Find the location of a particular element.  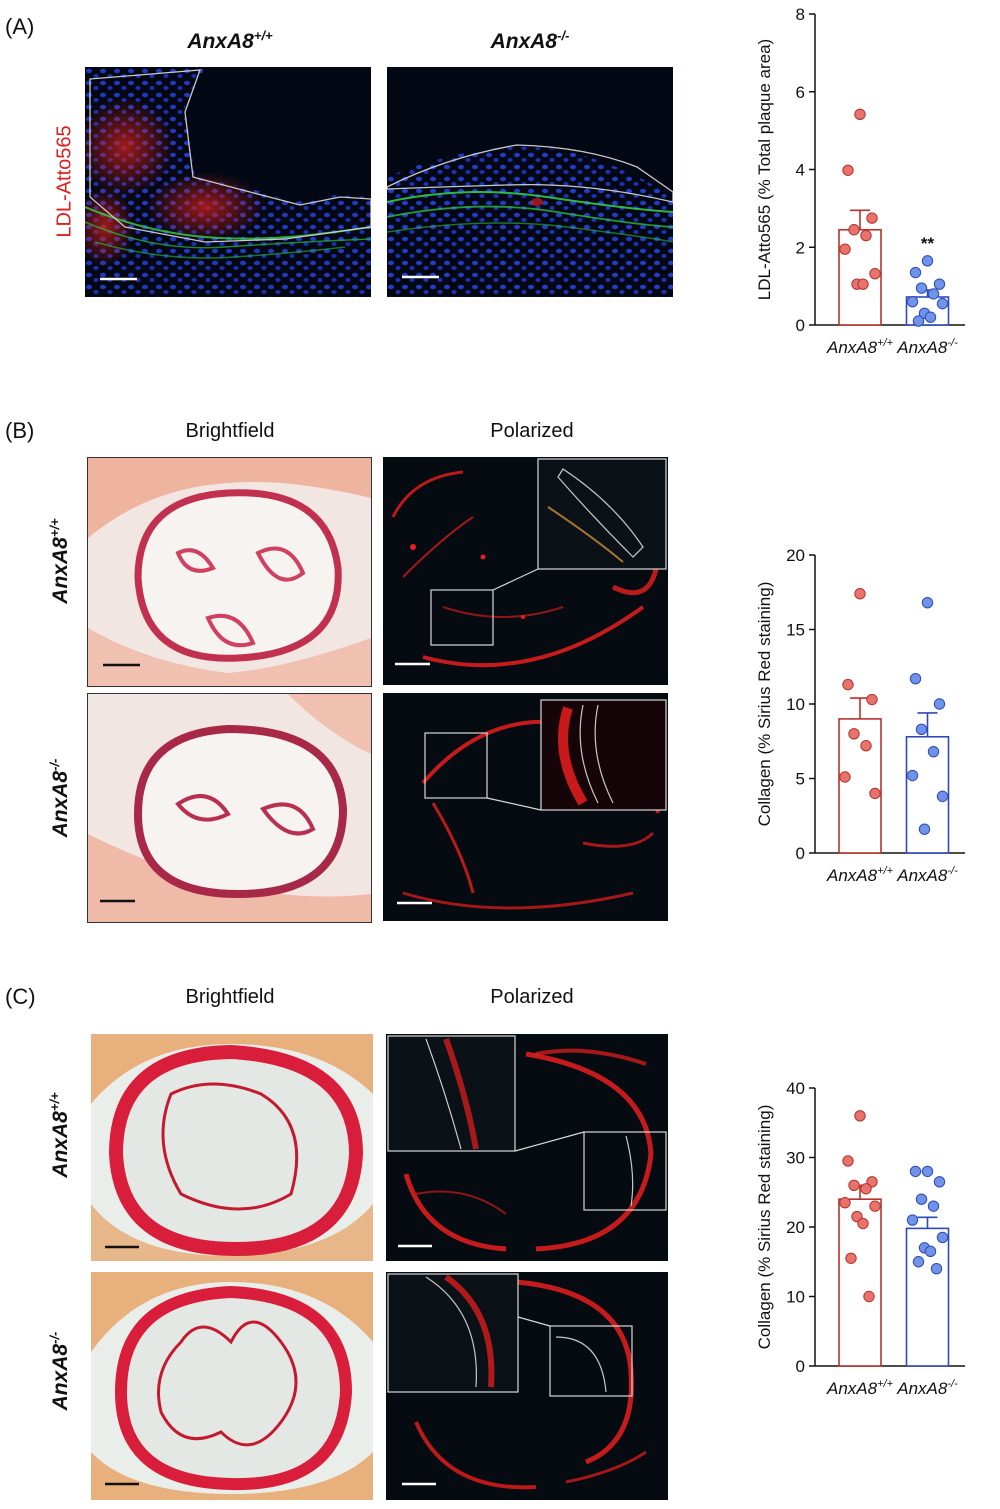

y-tick-label: 15 is located at coordinates (795, 630).